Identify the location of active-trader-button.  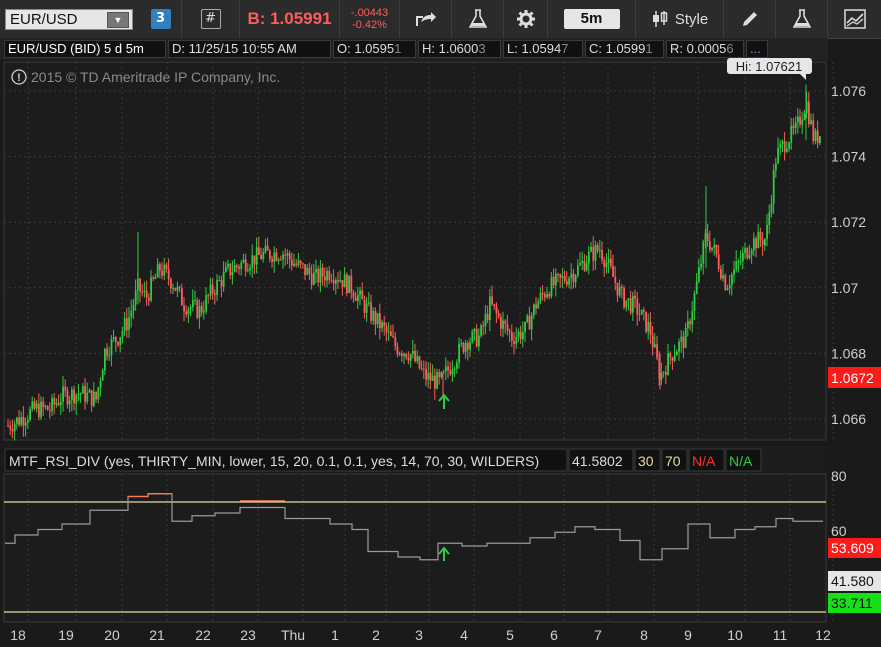
(854, 19).